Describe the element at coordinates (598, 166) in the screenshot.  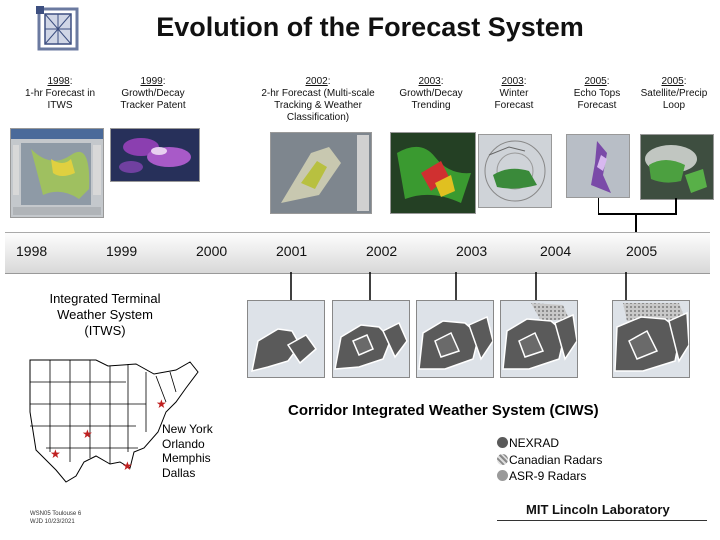
I see `echo-tops-forecast-screenshot` at that location.